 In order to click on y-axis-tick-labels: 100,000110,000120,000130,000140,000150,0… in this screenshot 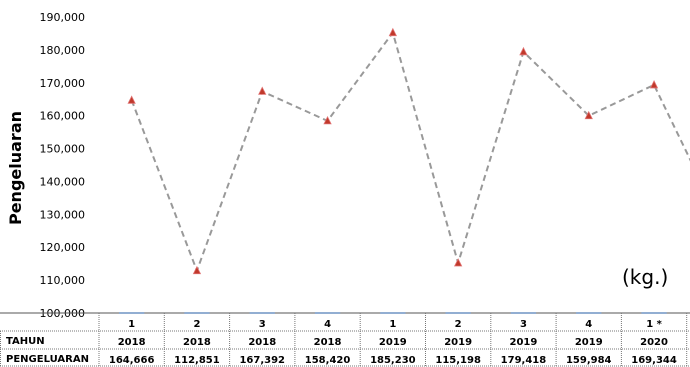, I will do `click(63, 165)`.